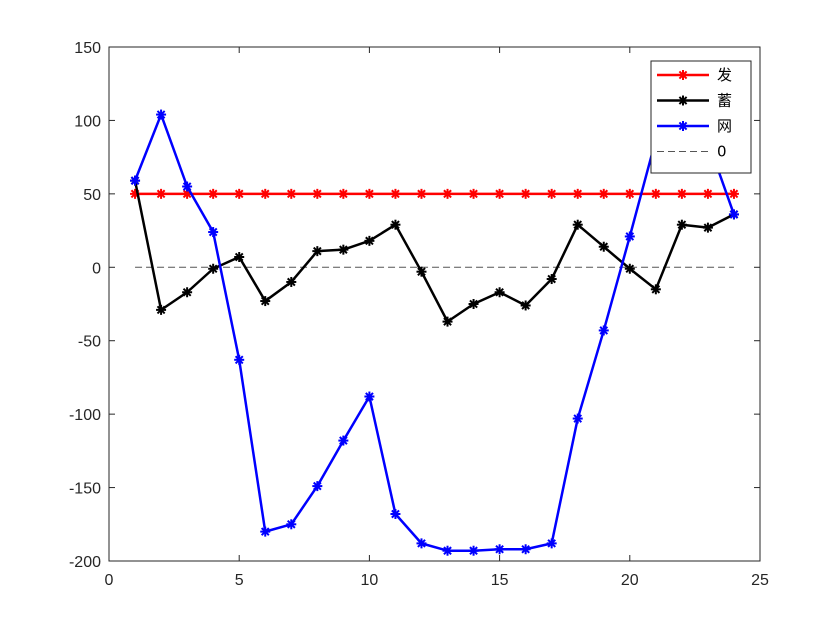 This screenshot has width=840, height=630. What do you see at coordinates (85, 415) in the screenshot?
I see `y-tick-label: -100` at bounding box center [85, 415].